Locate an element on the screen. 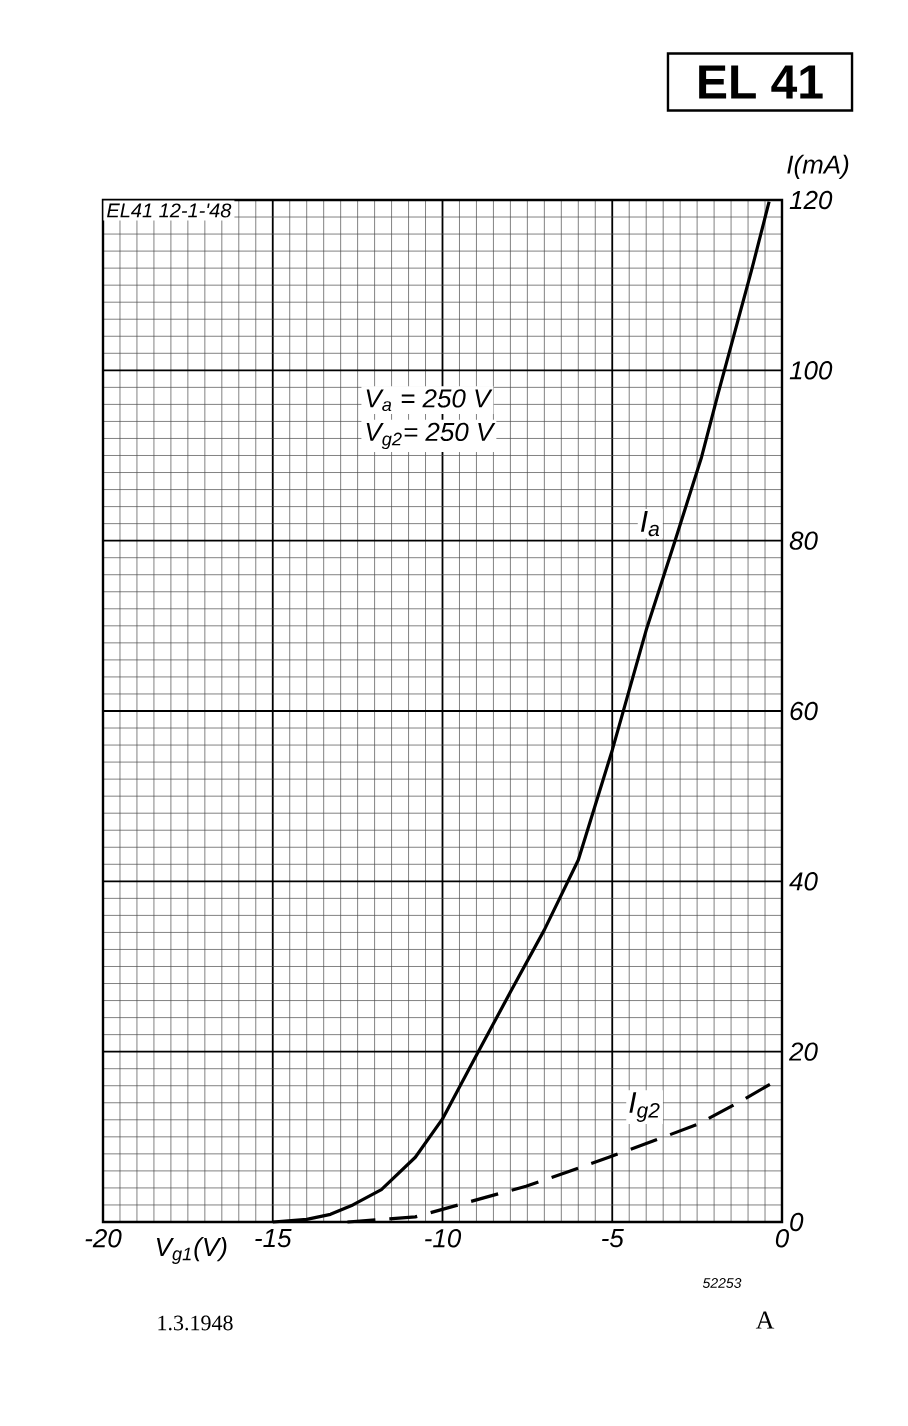  y-tick-label: 80 is located at coordinates (803, 540).